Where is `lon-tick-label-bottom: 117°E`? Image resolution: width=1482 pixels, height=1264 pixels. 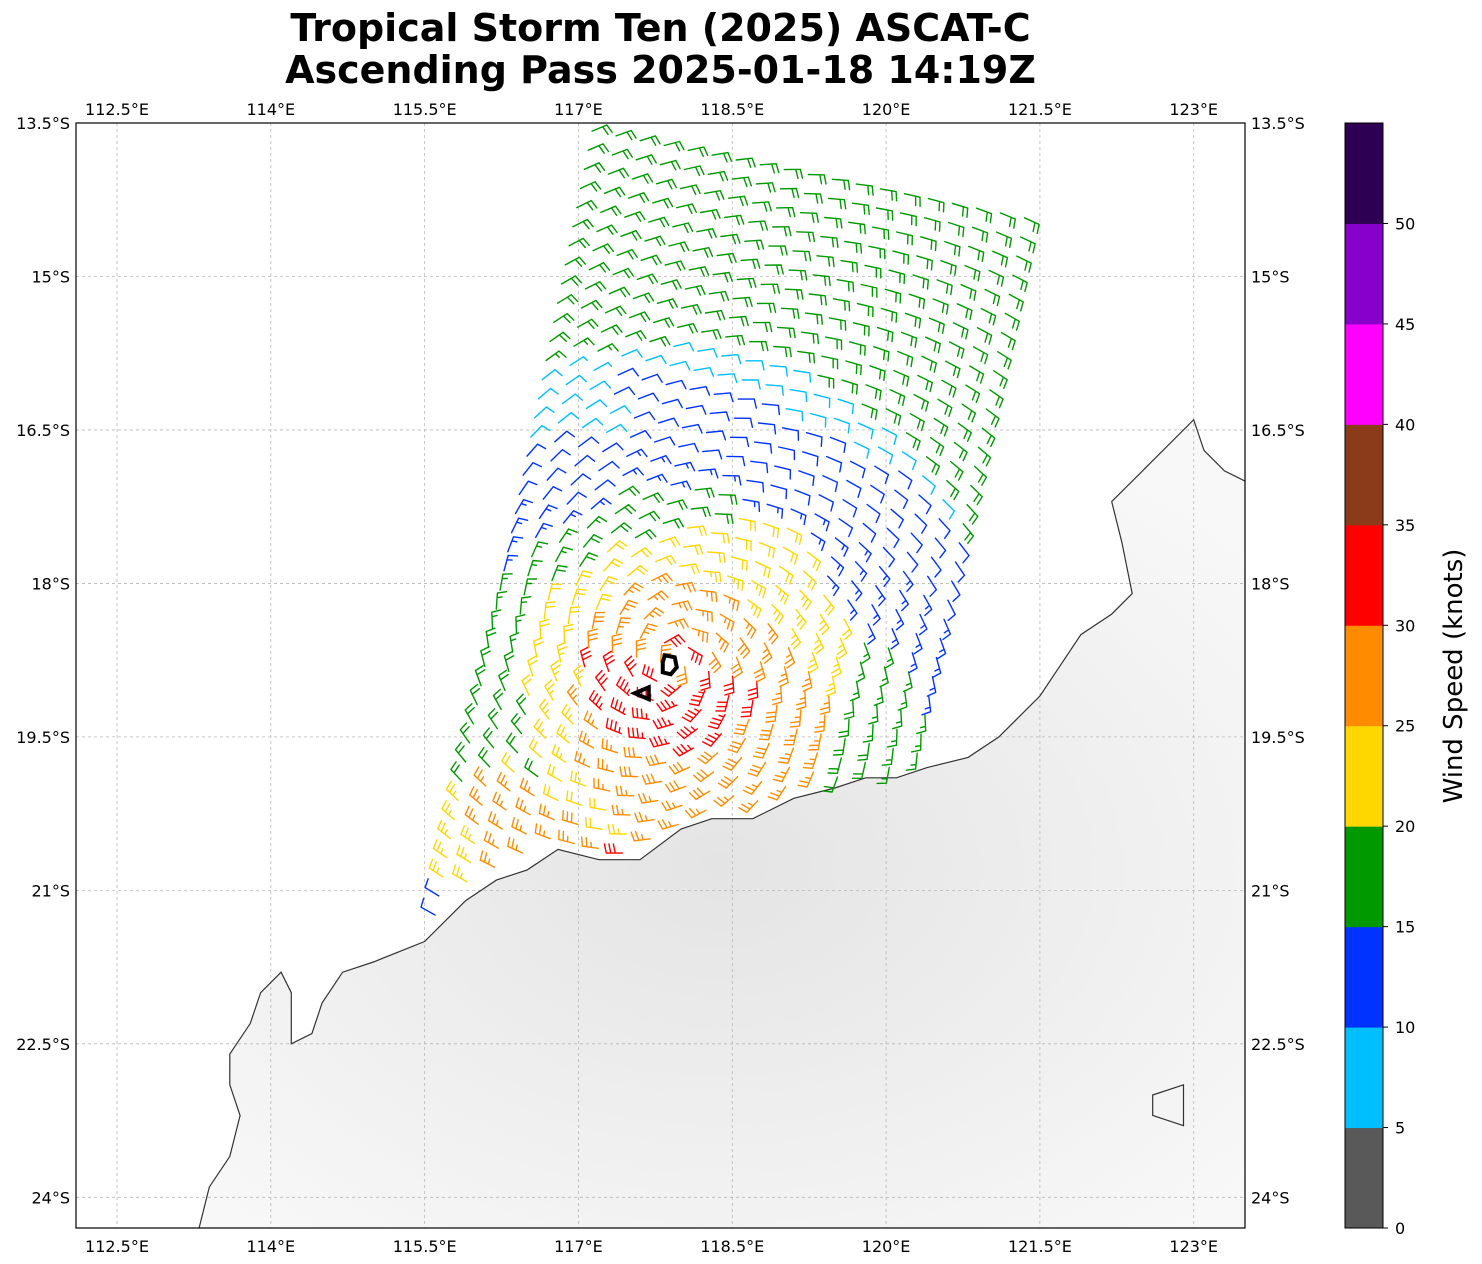
lon-tick-label-bottom: 117°E is located at coordinates (578, 1246).